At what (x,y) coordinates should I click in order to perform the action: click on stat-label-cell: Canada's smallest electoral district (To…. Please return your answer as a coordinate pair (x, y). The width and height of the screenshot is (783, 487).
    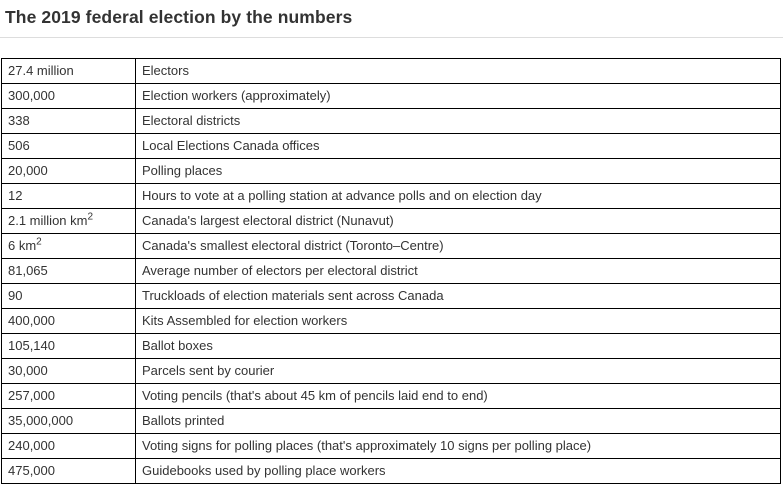
    Looking at the image, I should click on (458, 246).